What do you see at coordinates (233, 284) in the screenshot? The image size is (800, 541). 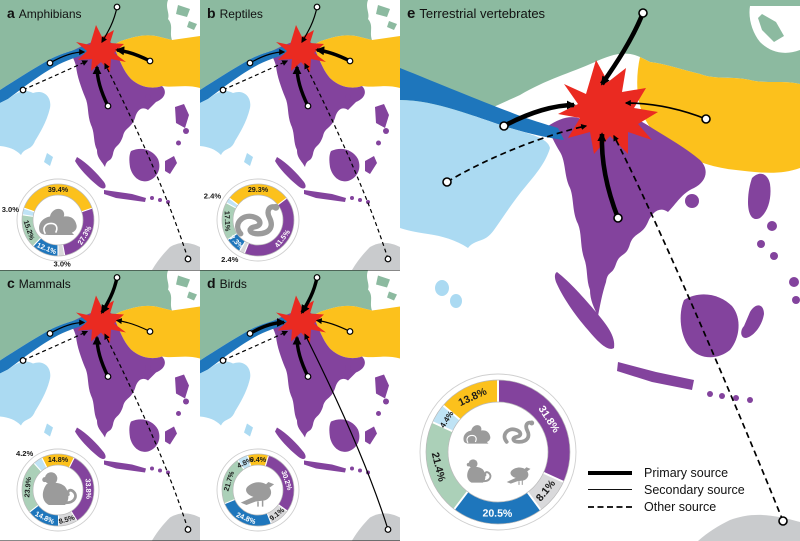 I see `panel-title-text: Birds` at bounding box center [233, 284].